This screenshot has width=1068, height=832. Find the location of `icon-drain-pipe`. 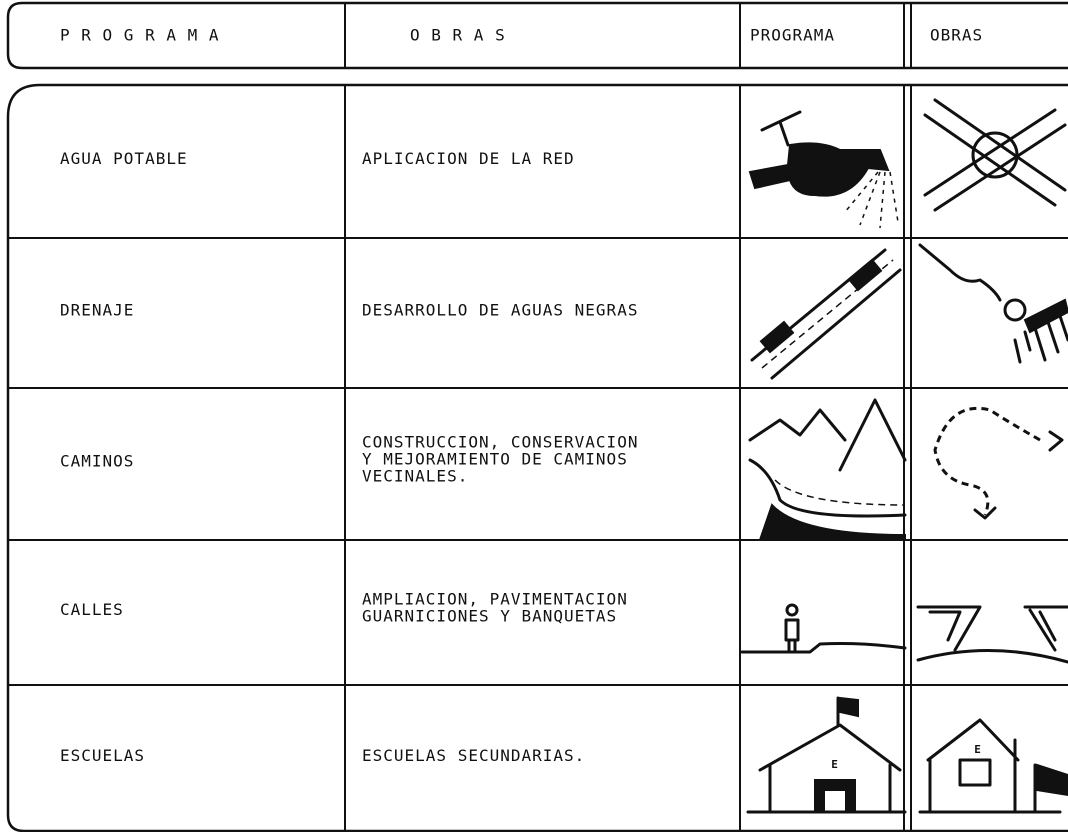

icon-drain-pipe is located at coordinates (826, 314).